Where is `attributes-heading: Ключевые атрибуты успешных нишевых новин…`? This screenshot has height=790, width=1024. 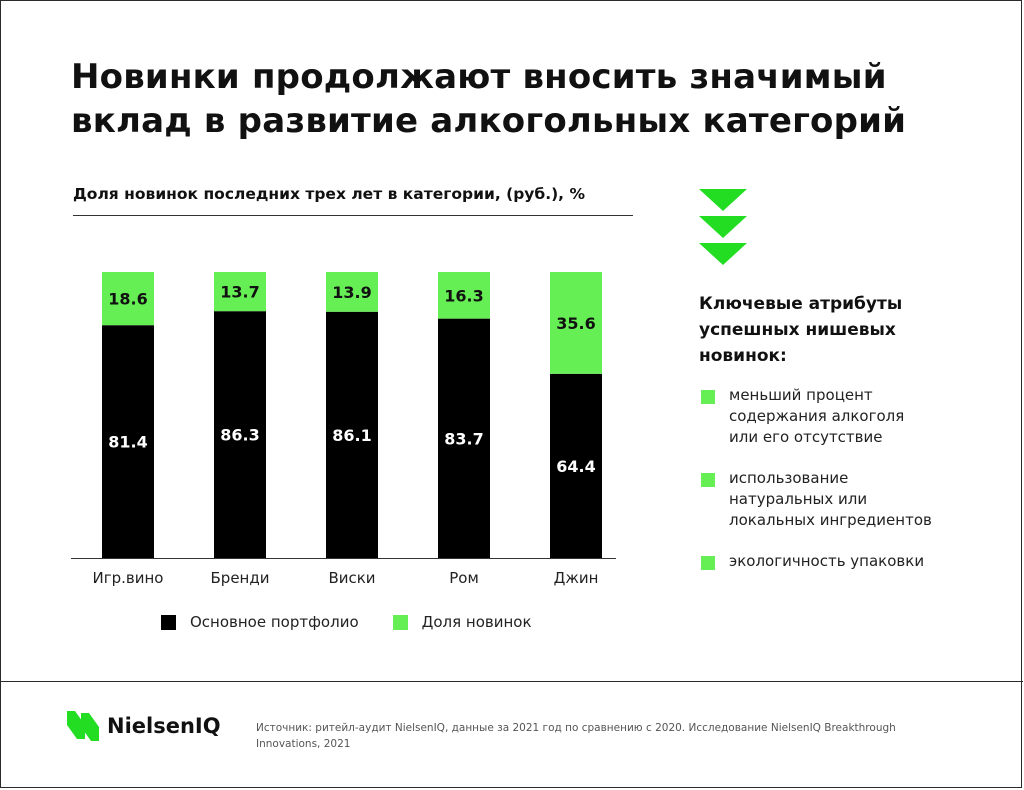
attributes-heading: Ключевые атрибуты успешных нишевых новин… is located at coordinates (801, 330).